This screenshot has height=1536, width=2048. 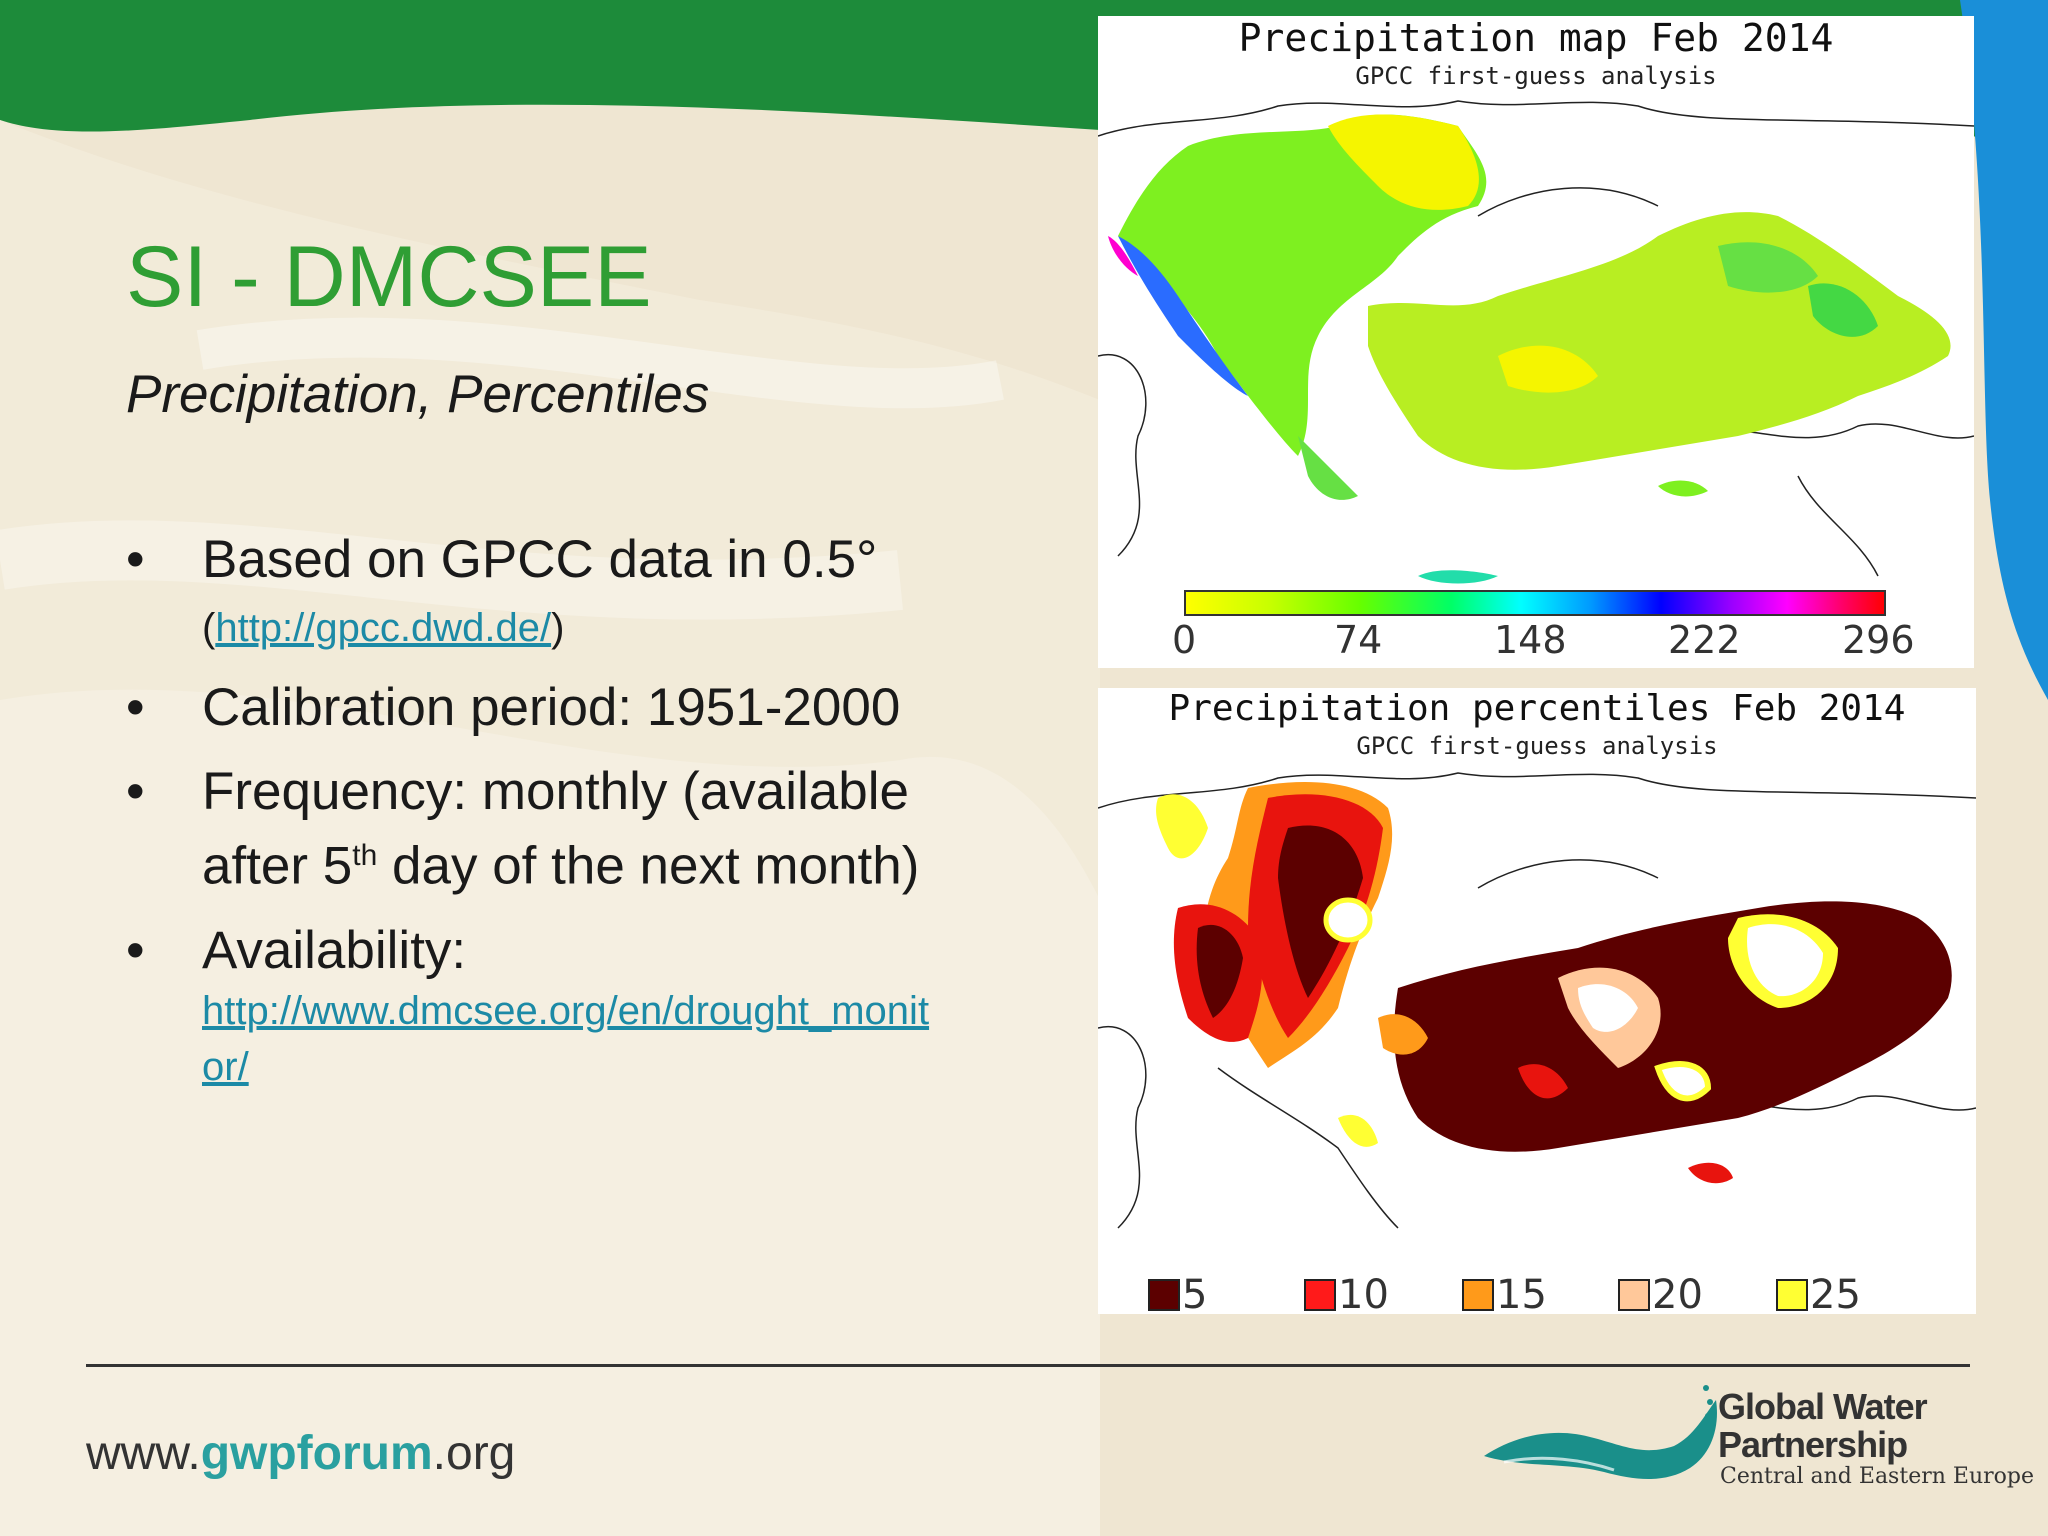 What do you see at coordinates (1363, 1295) in the screenshot?
I see `legend-label: 10` at bounding box center [1363, 1295].